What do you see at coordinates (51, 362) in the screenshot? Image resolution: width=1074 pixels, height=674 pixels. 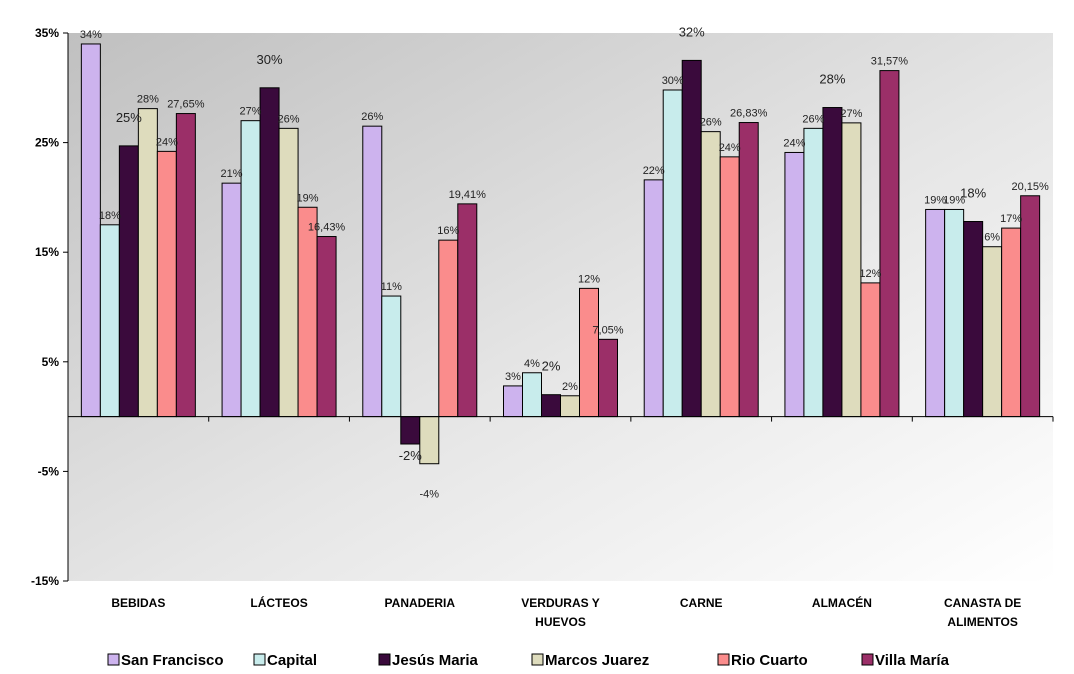 I see `y-tick-label: 5%` at bounding box center [51, 362].